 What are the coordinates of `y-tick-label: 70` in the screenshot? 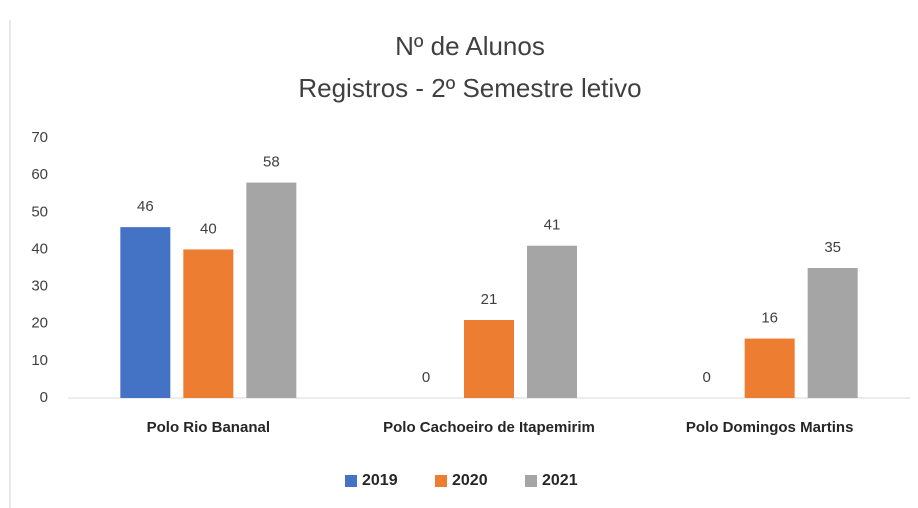 It's located at (39, 137).